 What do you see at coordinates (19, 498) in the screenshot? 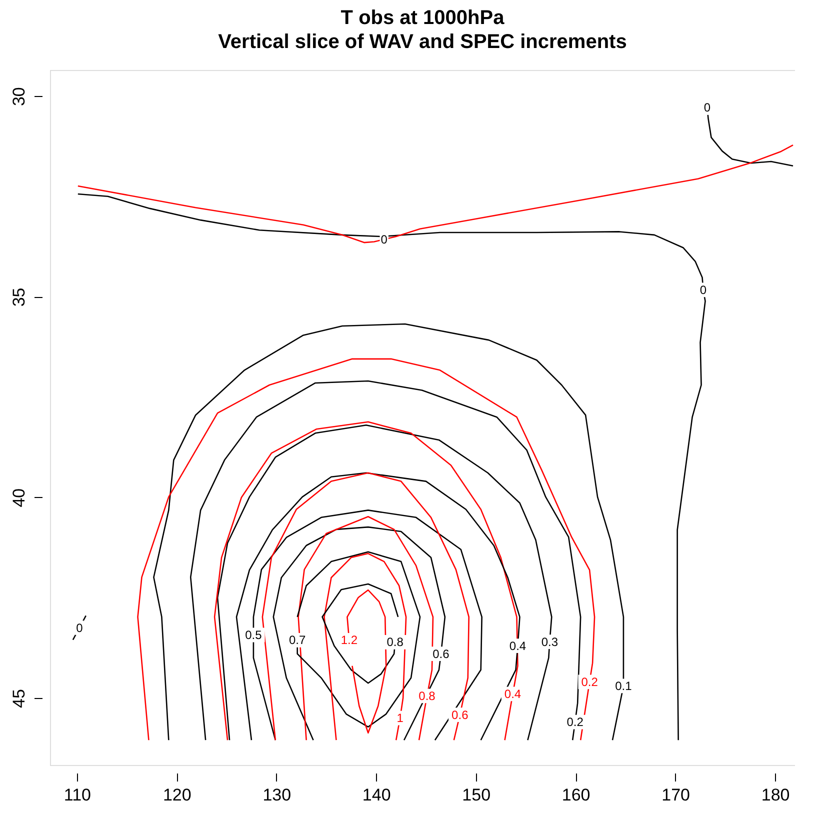
I see `y-tick-label: 40` at bounding box center [19, 498].